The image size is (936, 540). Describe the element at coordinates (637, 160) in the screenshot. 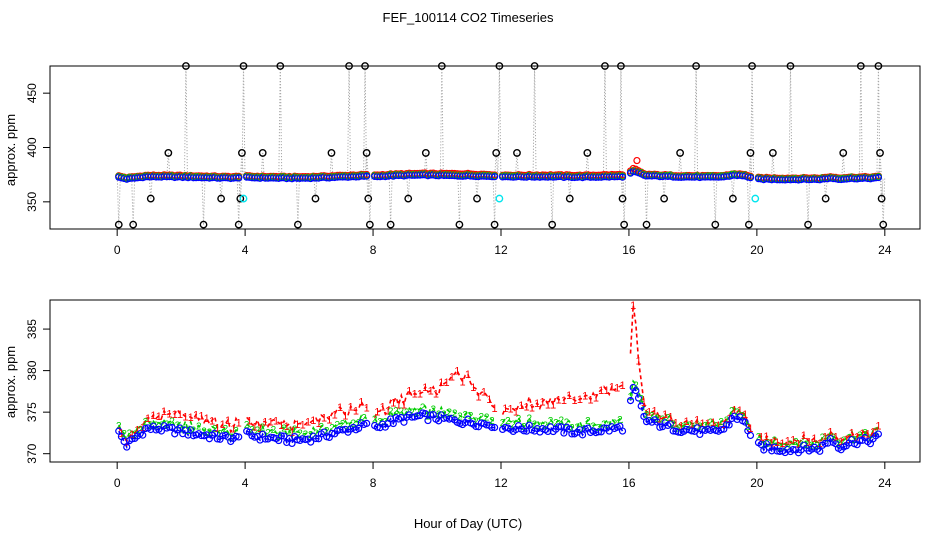

I see `top-red-point` at that location.